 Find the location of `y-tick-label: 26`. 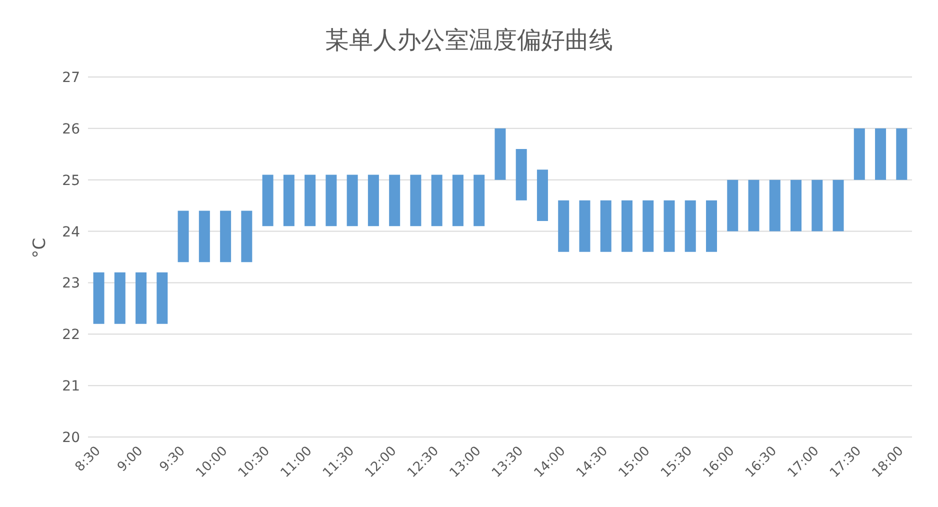

y-tick-label: 26 is located at coordinates (71, 129).